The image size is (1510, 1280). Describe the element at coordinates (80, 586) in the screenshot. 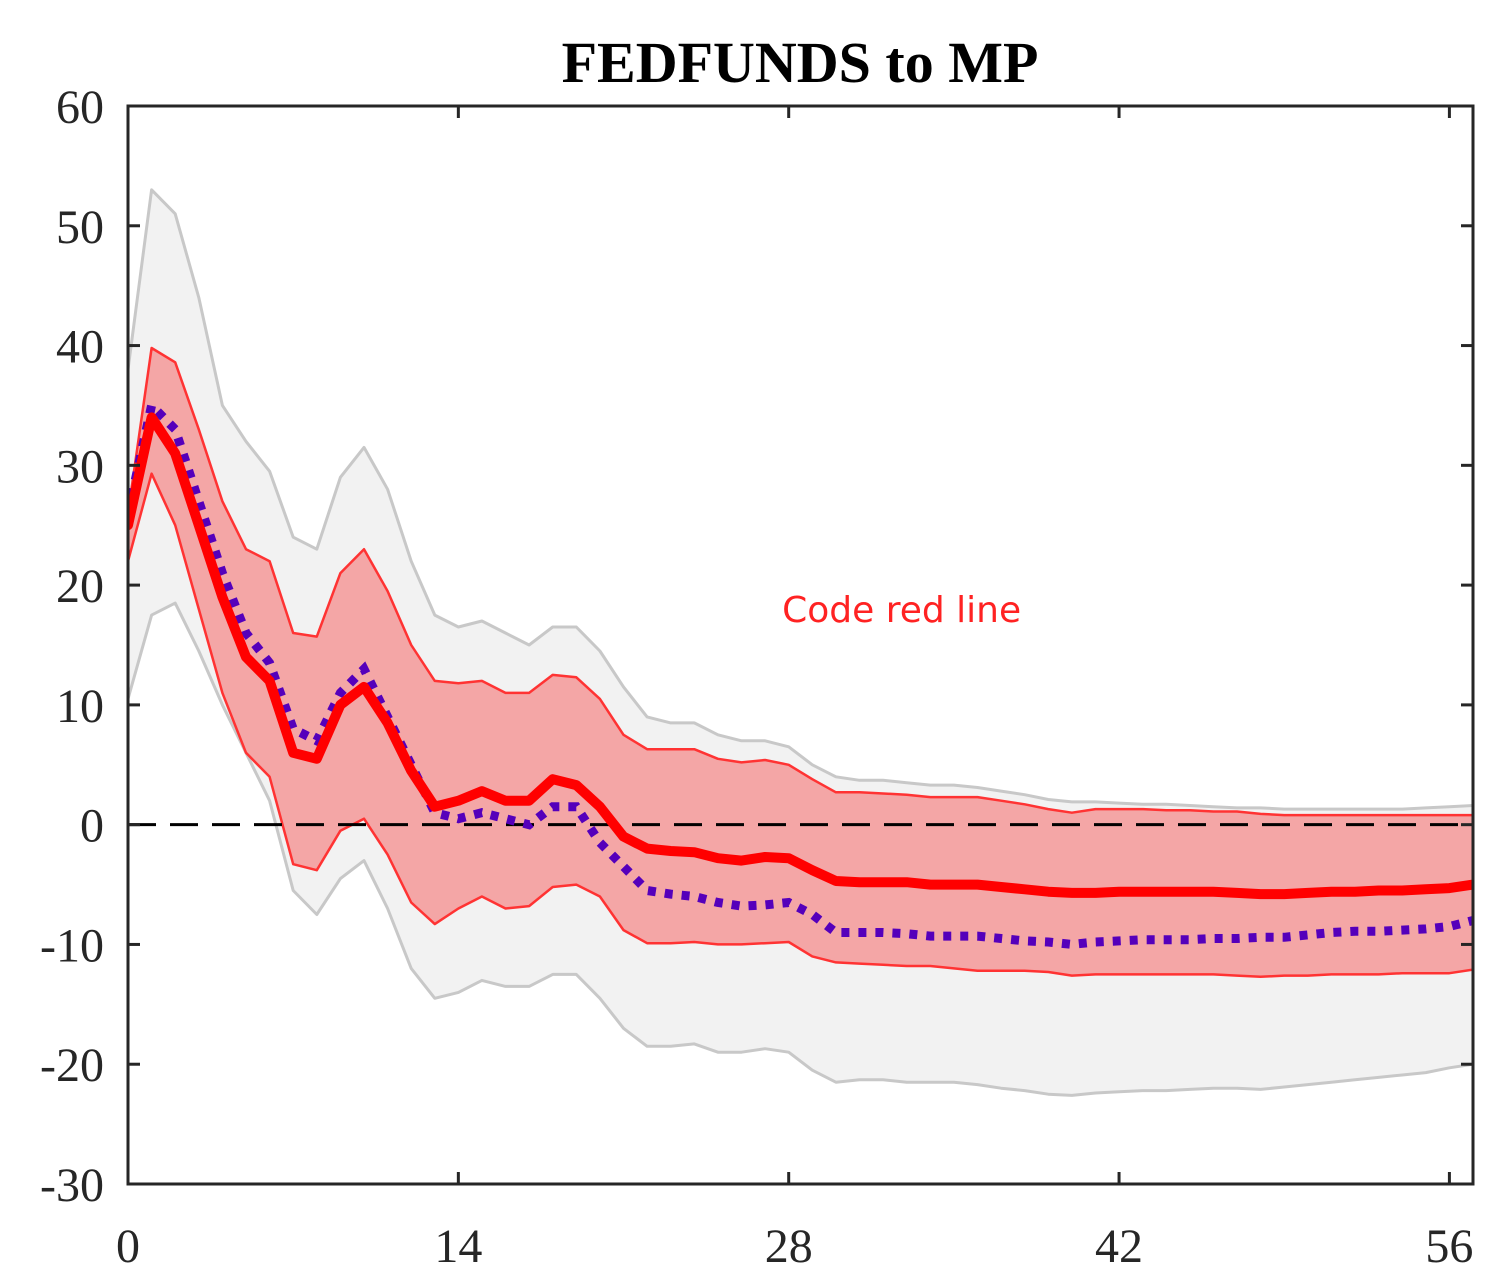

I see `y-tick-label: 20` at that location.